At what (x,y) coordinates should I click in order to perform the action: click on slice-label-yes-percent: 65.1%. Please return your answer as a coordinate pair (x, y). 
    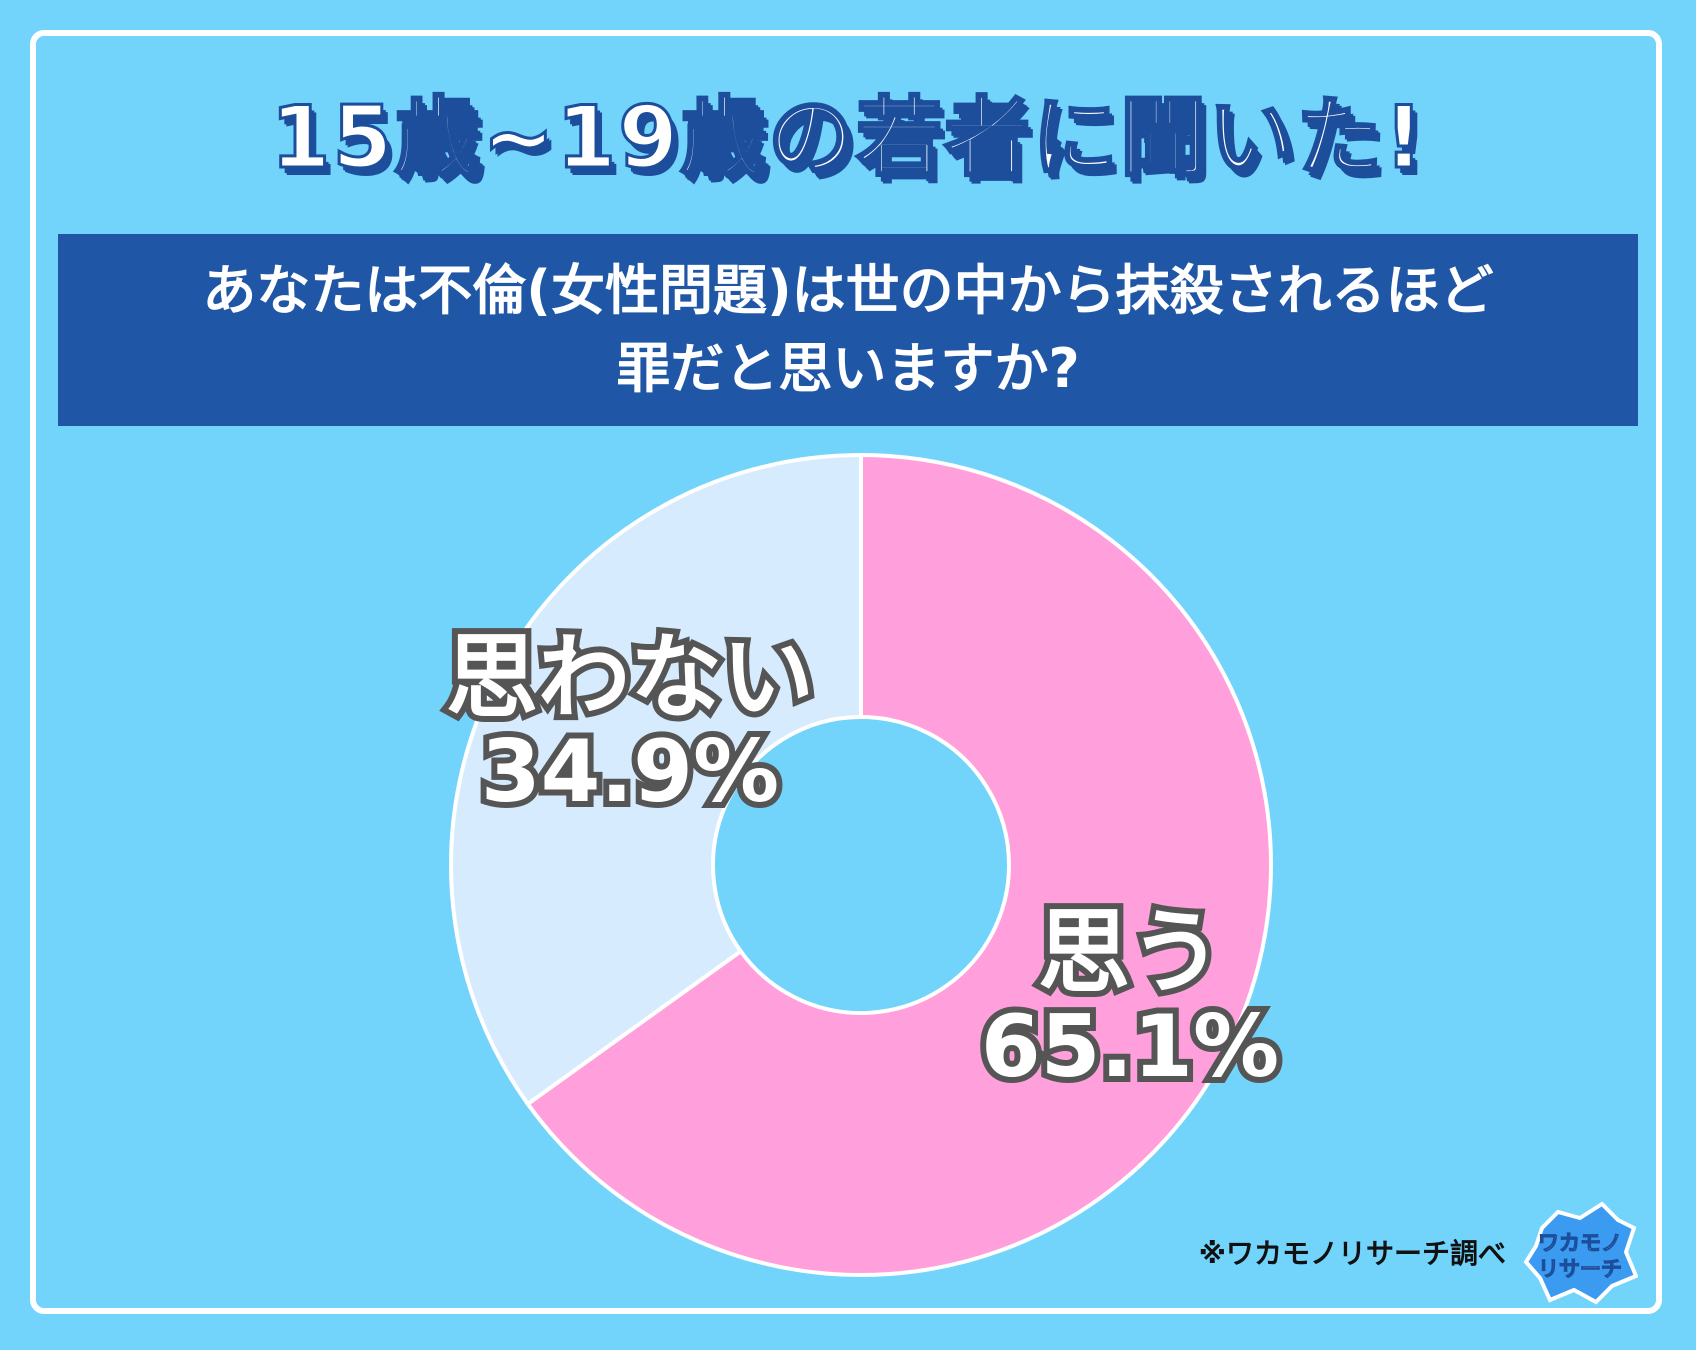
    Looking at the image, I should click on (1130, 1046).